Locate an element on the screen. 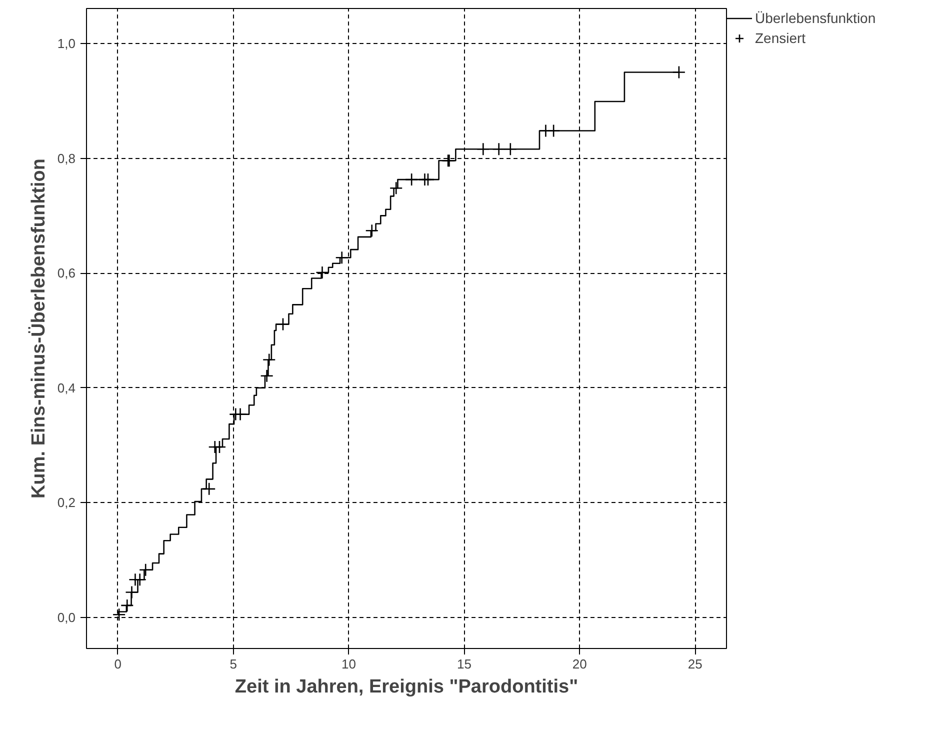  y-axis-title: Kum. Eins-minus-Überlebensfunktion is located at coordinates (38, 328).